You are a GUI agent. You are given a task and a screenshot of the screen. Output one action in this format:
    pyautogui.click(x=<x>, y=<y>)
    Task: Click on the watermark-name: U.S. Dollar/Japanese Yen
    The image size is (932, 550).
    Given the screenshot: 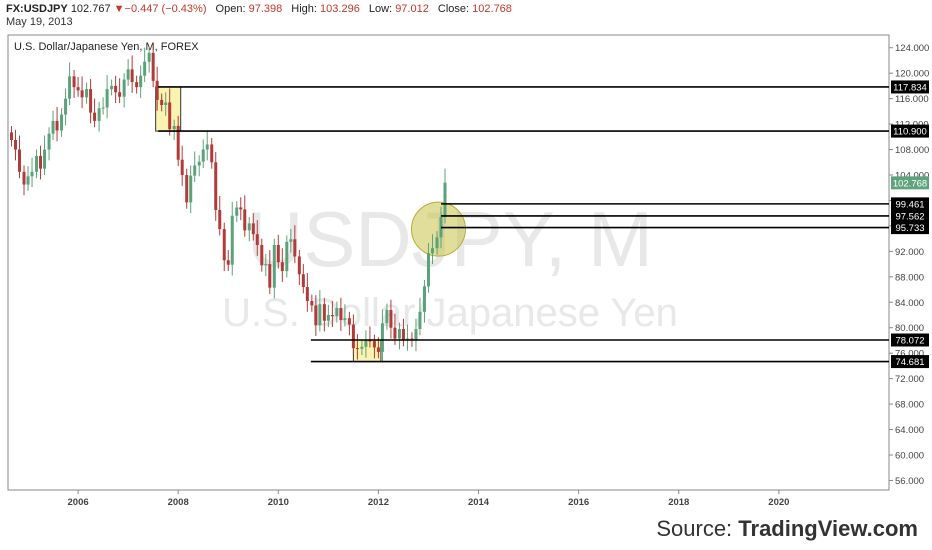 What is the action you would take?
    pyautogui.click(x=450, y=313)
    